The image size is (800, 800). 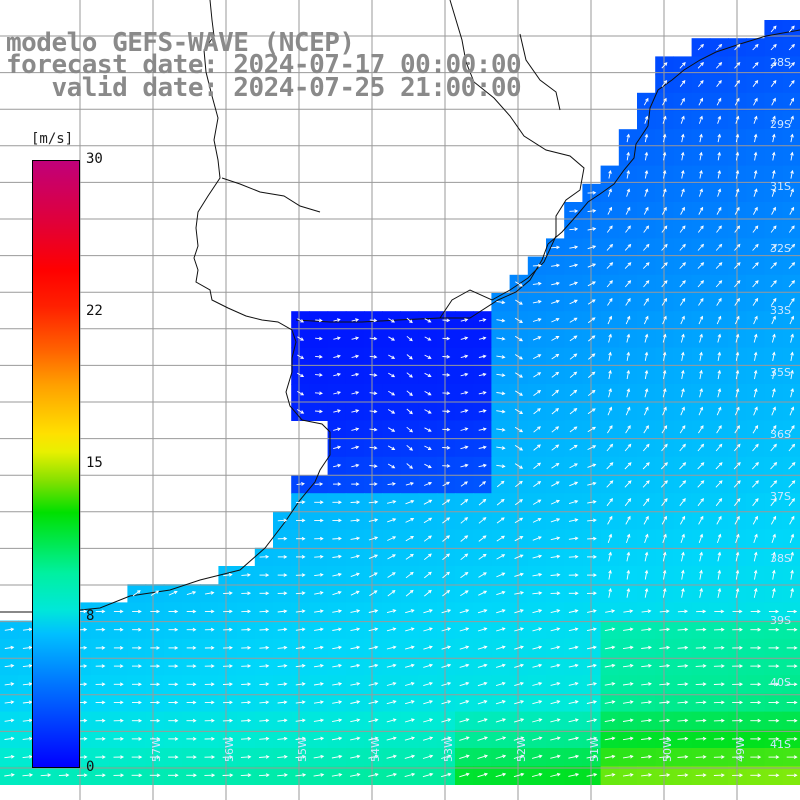 What do you see at coordinates (94, 159) in the screenshot?
I see `colorbar-tick-30: 30` at bounding box center [94, 159].